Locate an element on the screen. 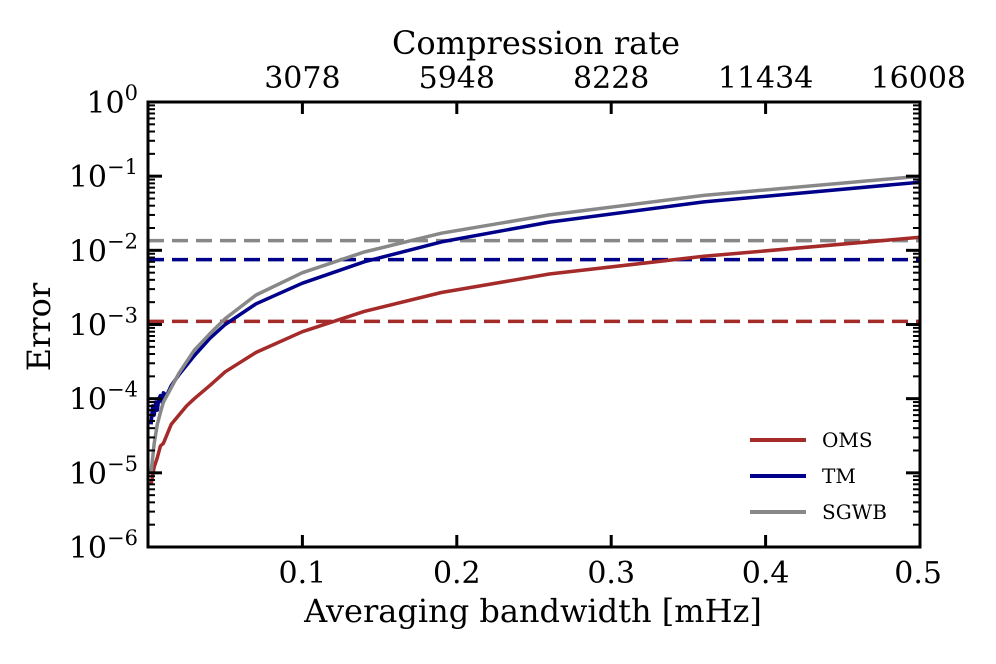 This screenshot has height=664, width=996. x-tick-label: 0.1 is located at coordinates (303, 573).